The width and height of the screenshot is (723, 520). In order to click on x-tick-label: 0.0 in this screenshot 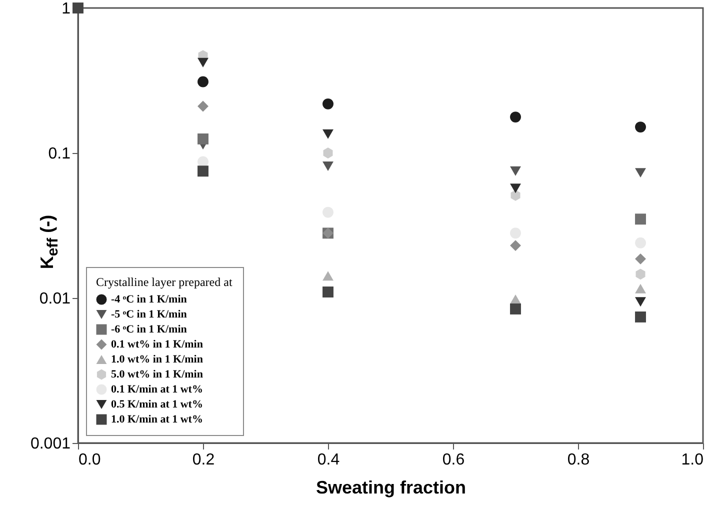, I will do `click(89, 460)`.